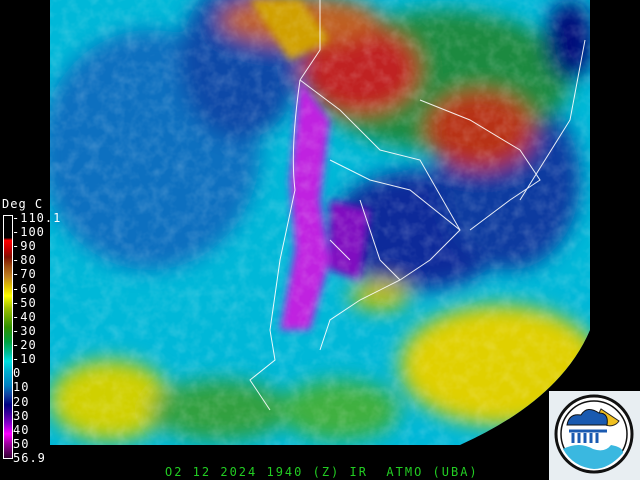 The width and height of the screenshot is (640, 480). What do you see at coordinates (24, 331) in the screenshot?
I see `colorbar-label: -30` at bounding box center [24, 331].